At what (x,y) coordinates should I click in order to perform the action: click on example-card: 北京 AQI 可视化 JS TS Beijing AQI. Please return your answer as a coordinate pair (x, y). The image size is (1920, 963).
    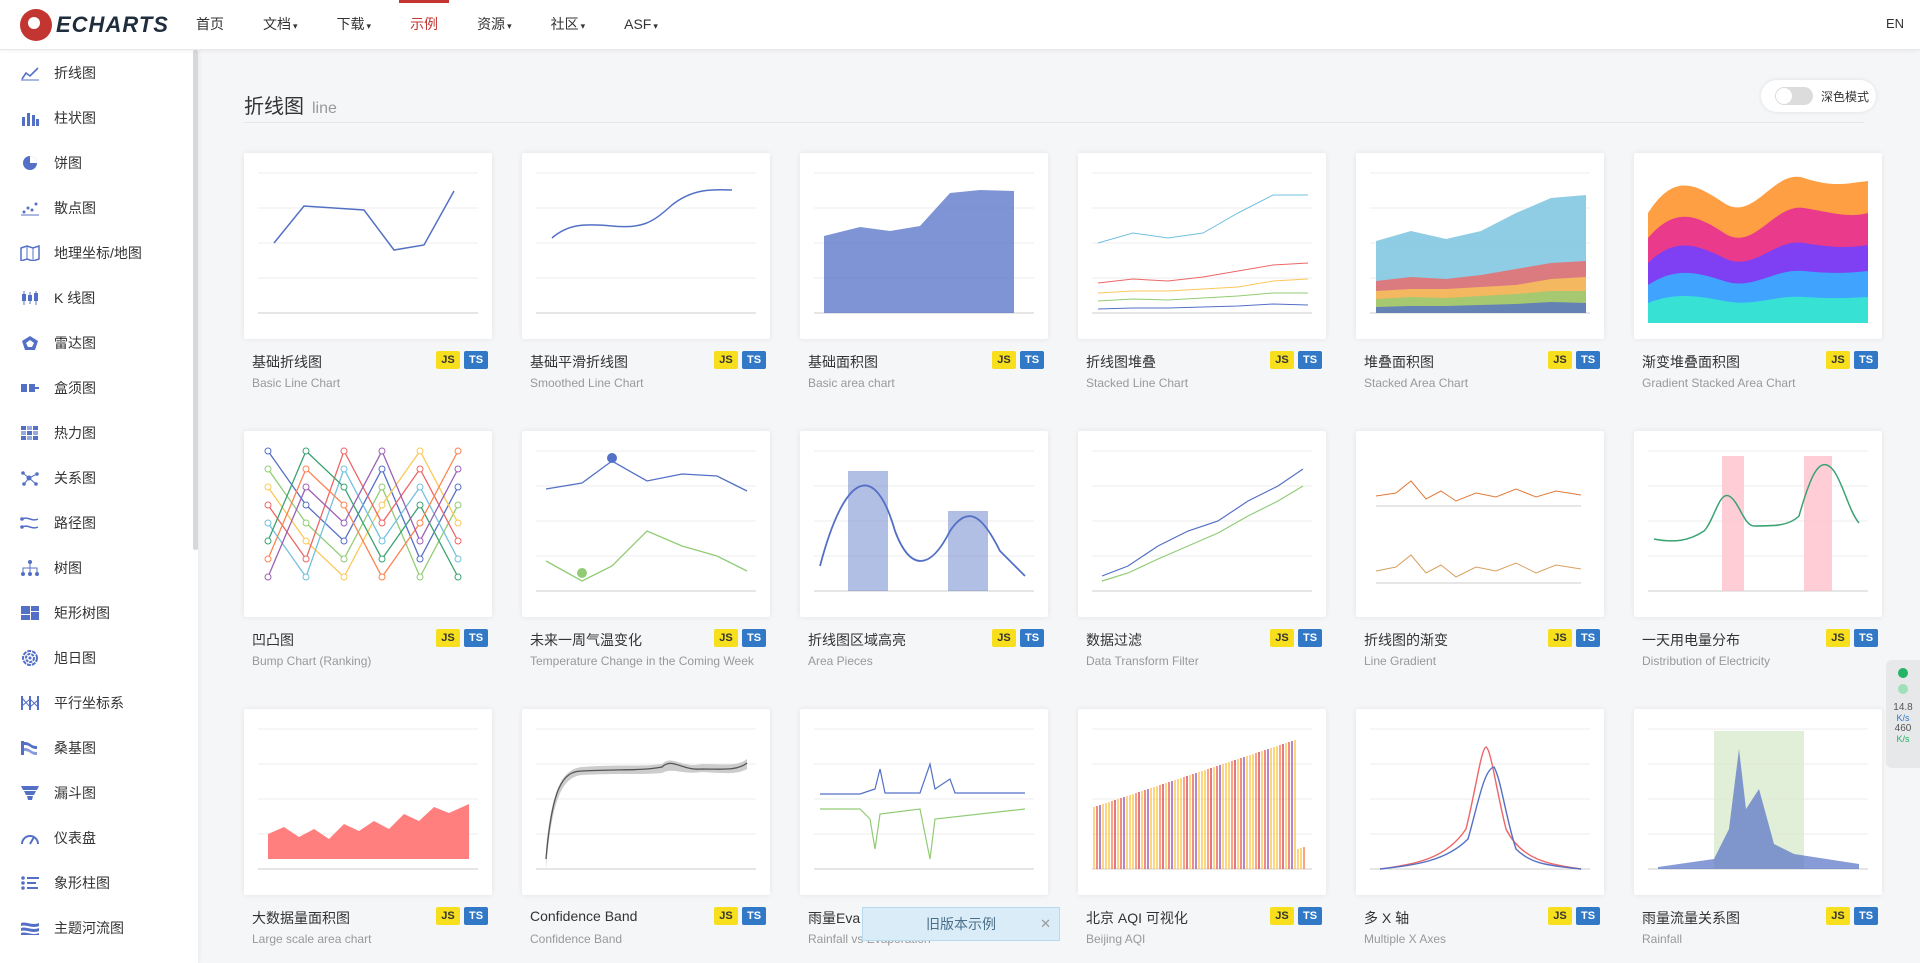
    Looking at the image, I should click on (1202, 827).